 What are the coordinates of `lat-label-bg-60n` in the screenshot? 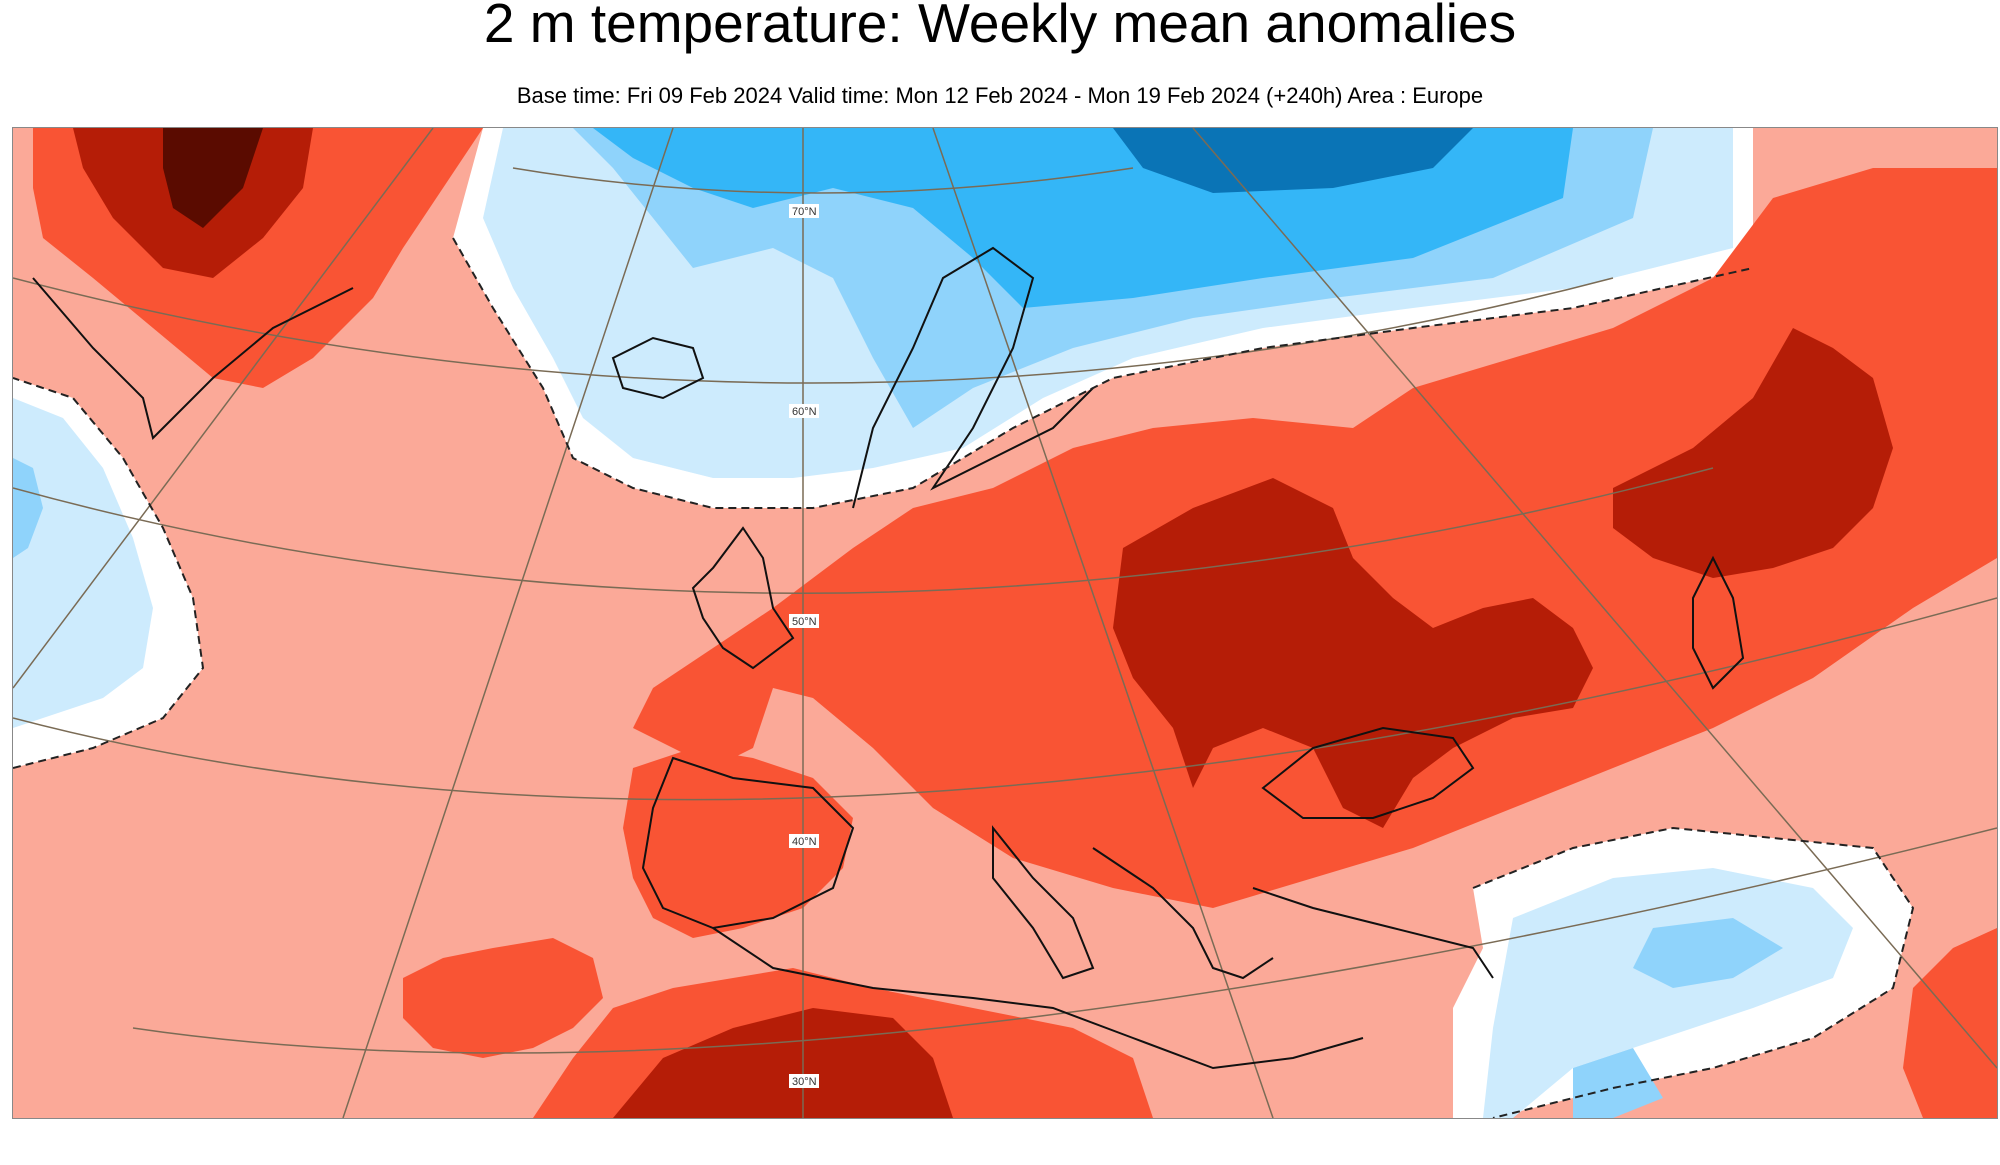 It's located at (804, 411).